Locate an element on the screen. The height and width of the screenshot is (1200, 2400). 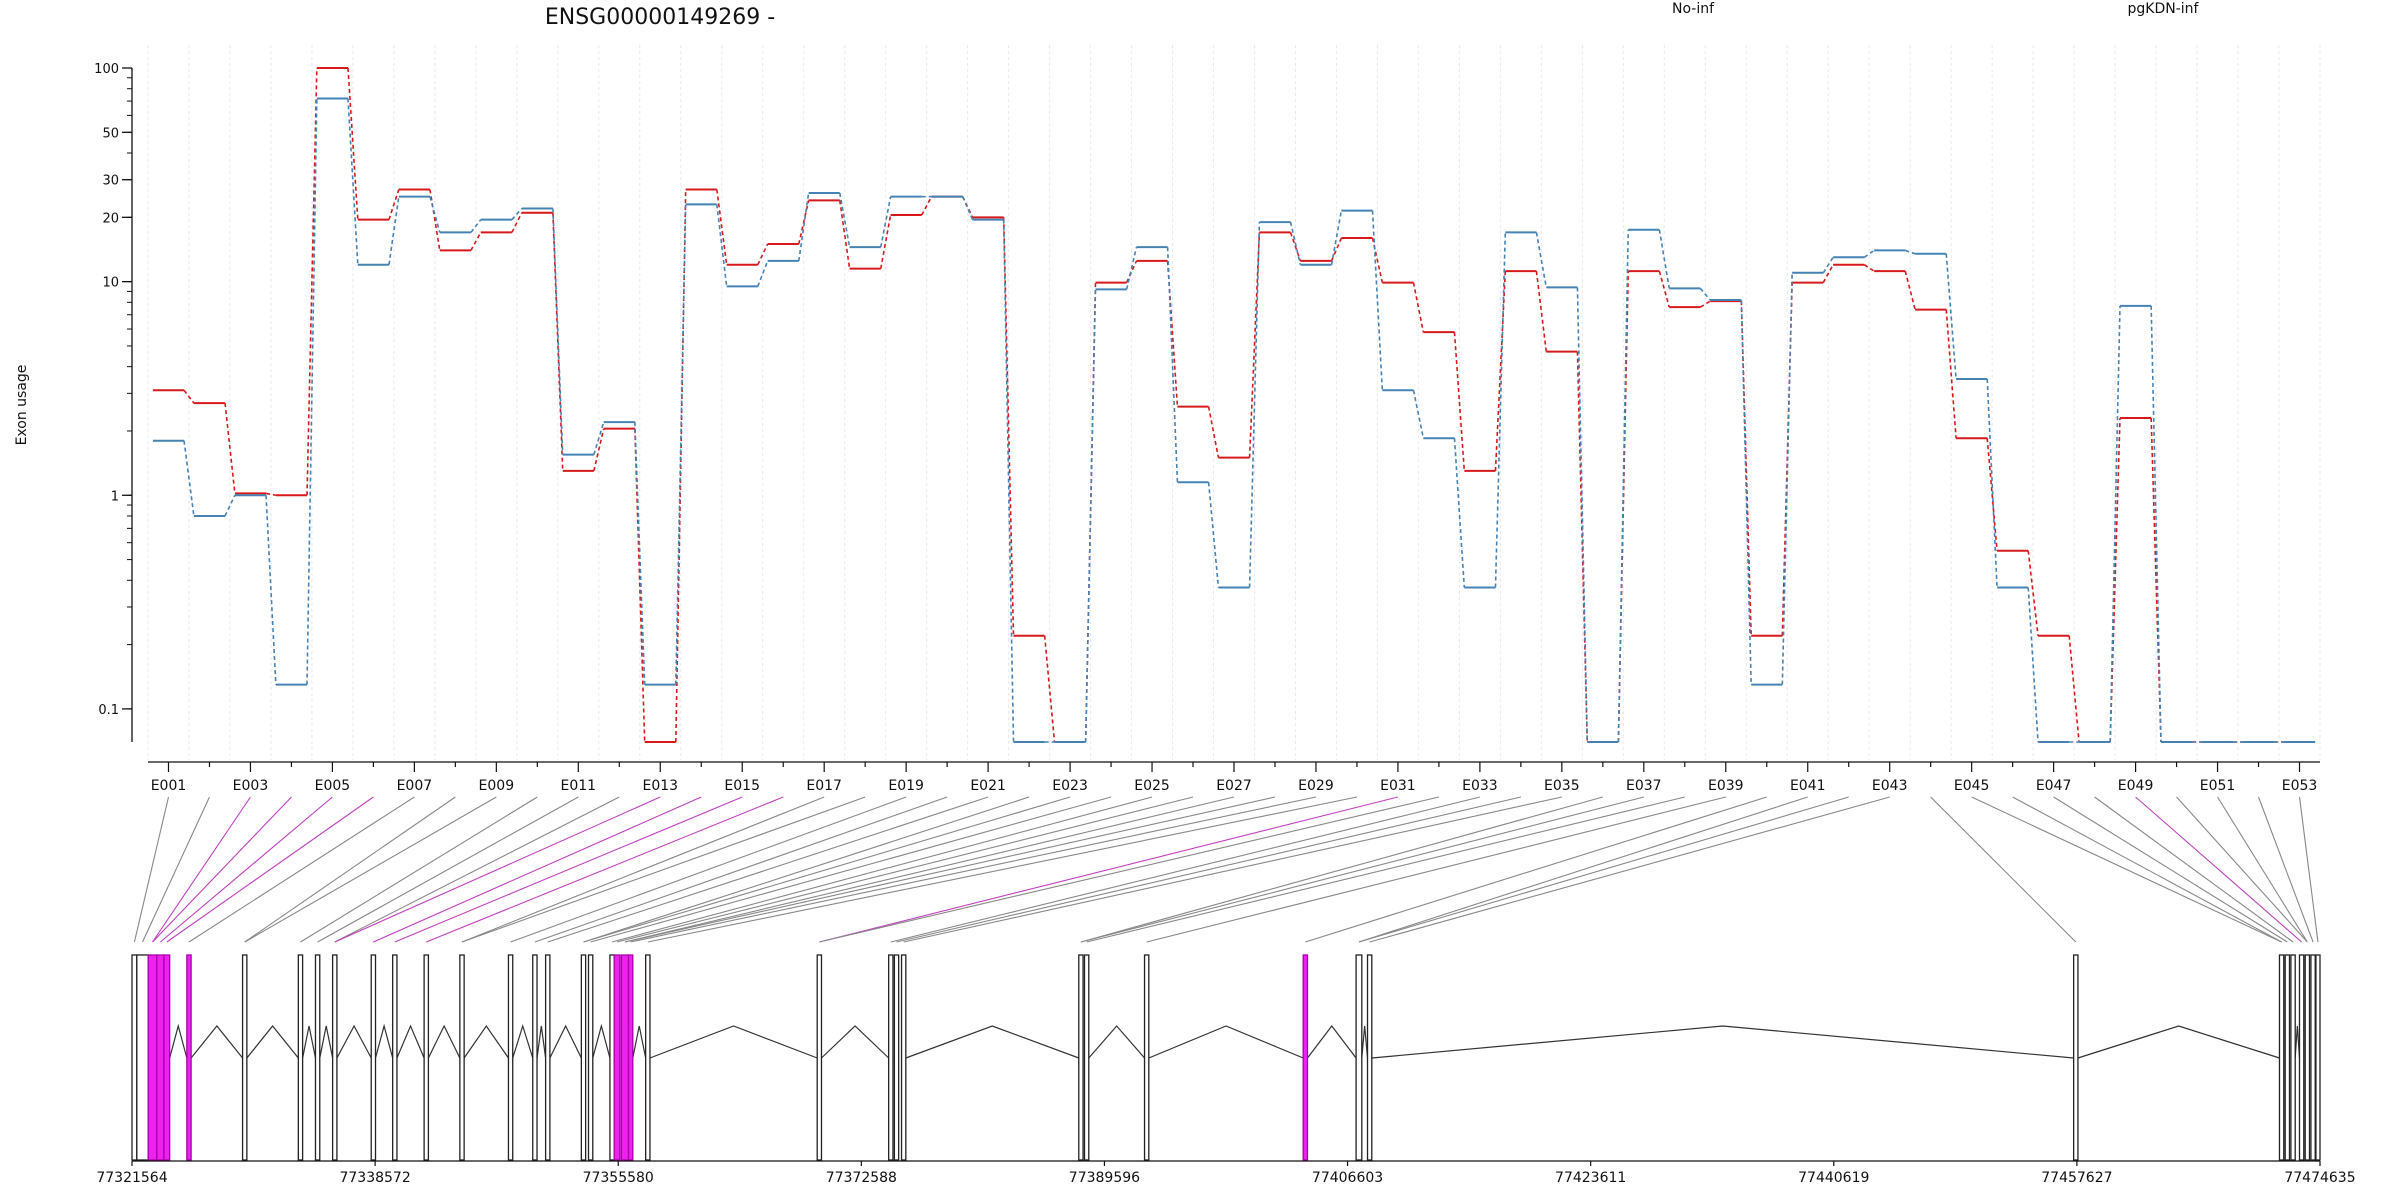
y-tick-label: 100 is located at coordinates (106, 69).